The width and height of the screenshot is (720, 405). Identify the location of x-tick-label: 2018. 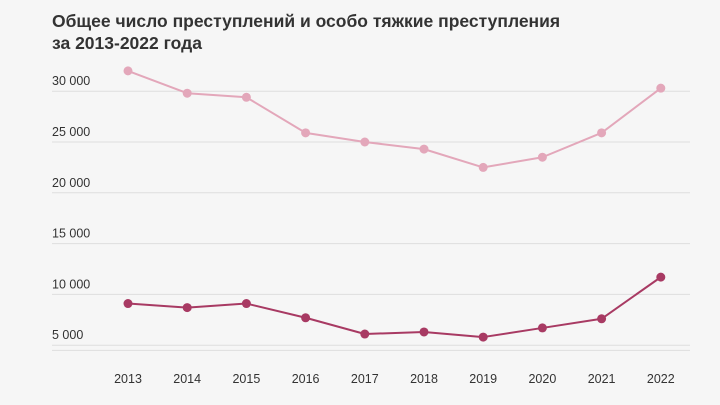
(424, 379).